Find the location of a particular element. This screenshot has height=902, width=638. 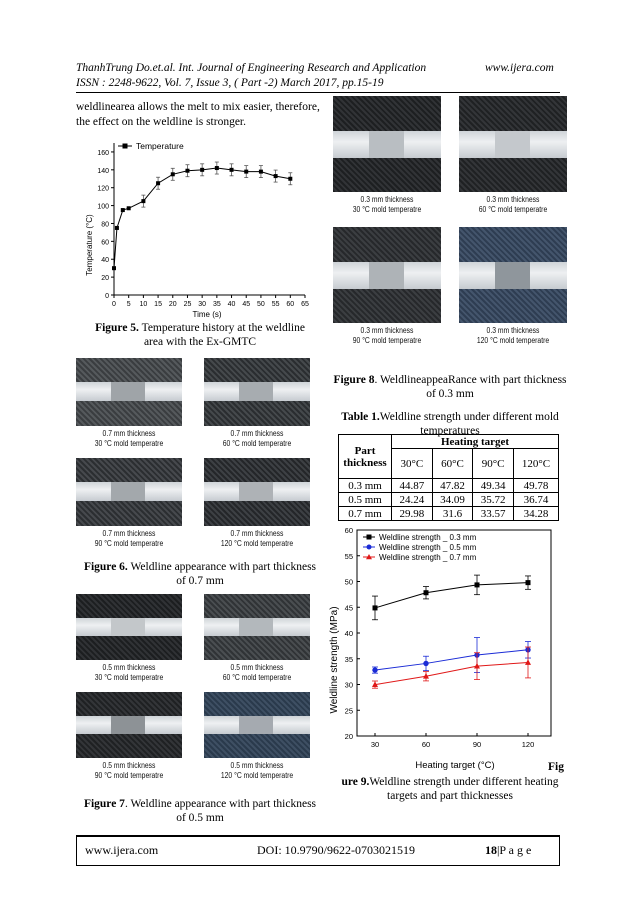

table-row: 0.7 mm 29.98 31.6 33.57 34.28 is located at coordinates (449, 513).